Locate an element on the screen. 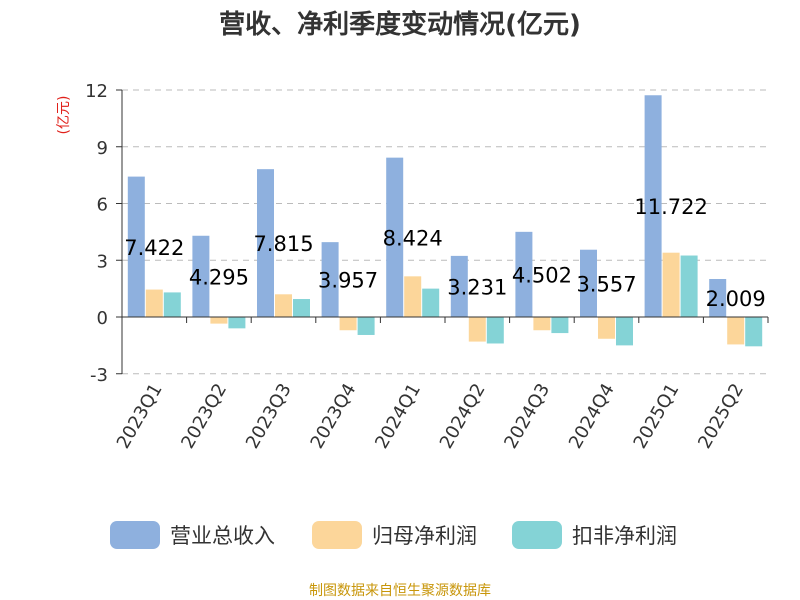 This screenshot has height=600, width=800. source-note: 制图数据来自恒生聚源数据库 is located at coordinates (400, 591).